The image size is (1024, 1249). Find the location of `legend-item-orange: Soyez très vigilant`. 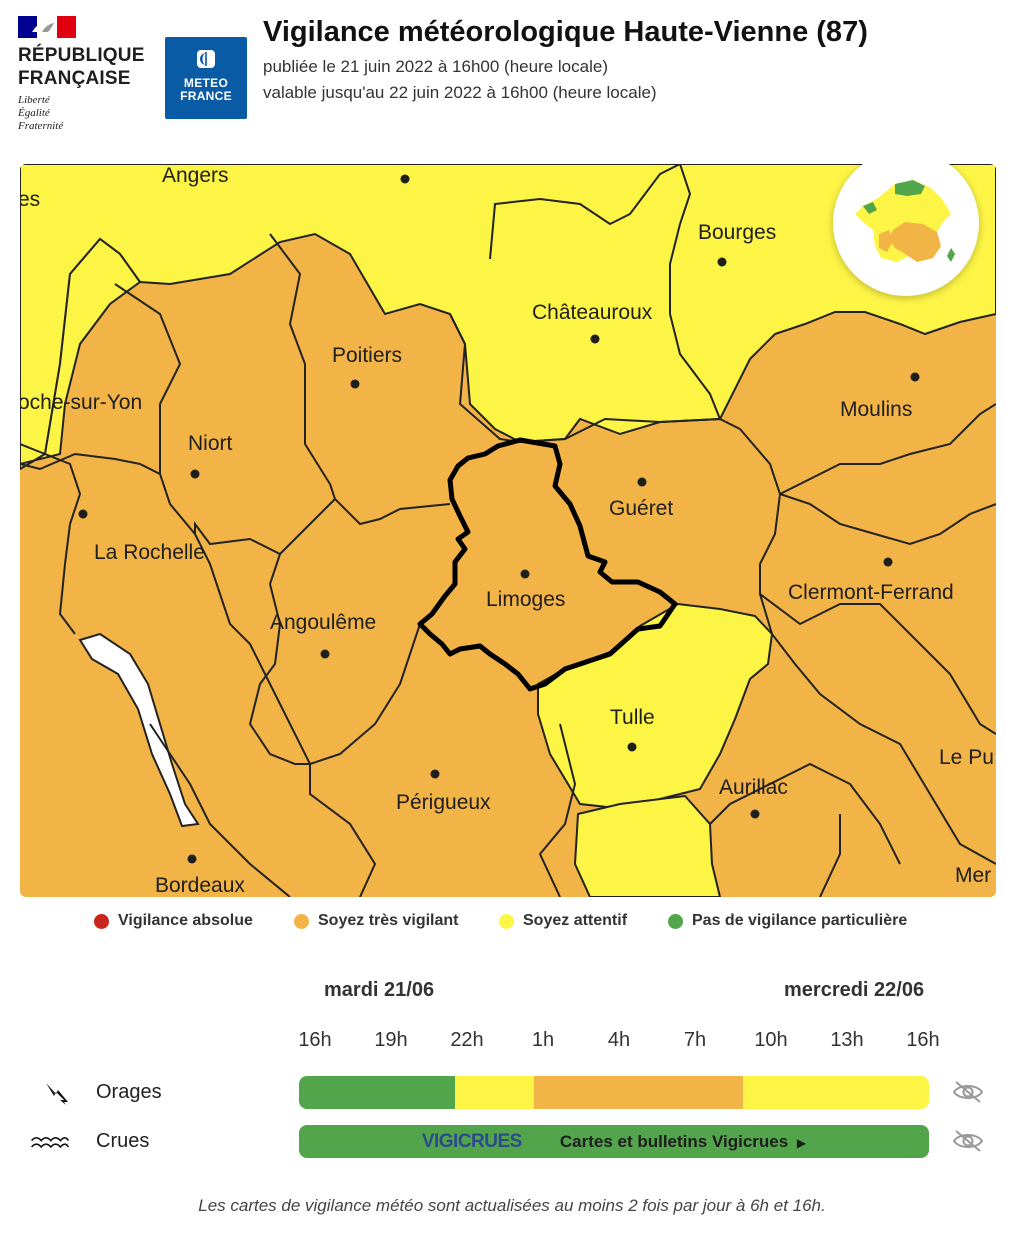

legend-item-orange: Soyez très vigilant is located at coordinates (376, 921).